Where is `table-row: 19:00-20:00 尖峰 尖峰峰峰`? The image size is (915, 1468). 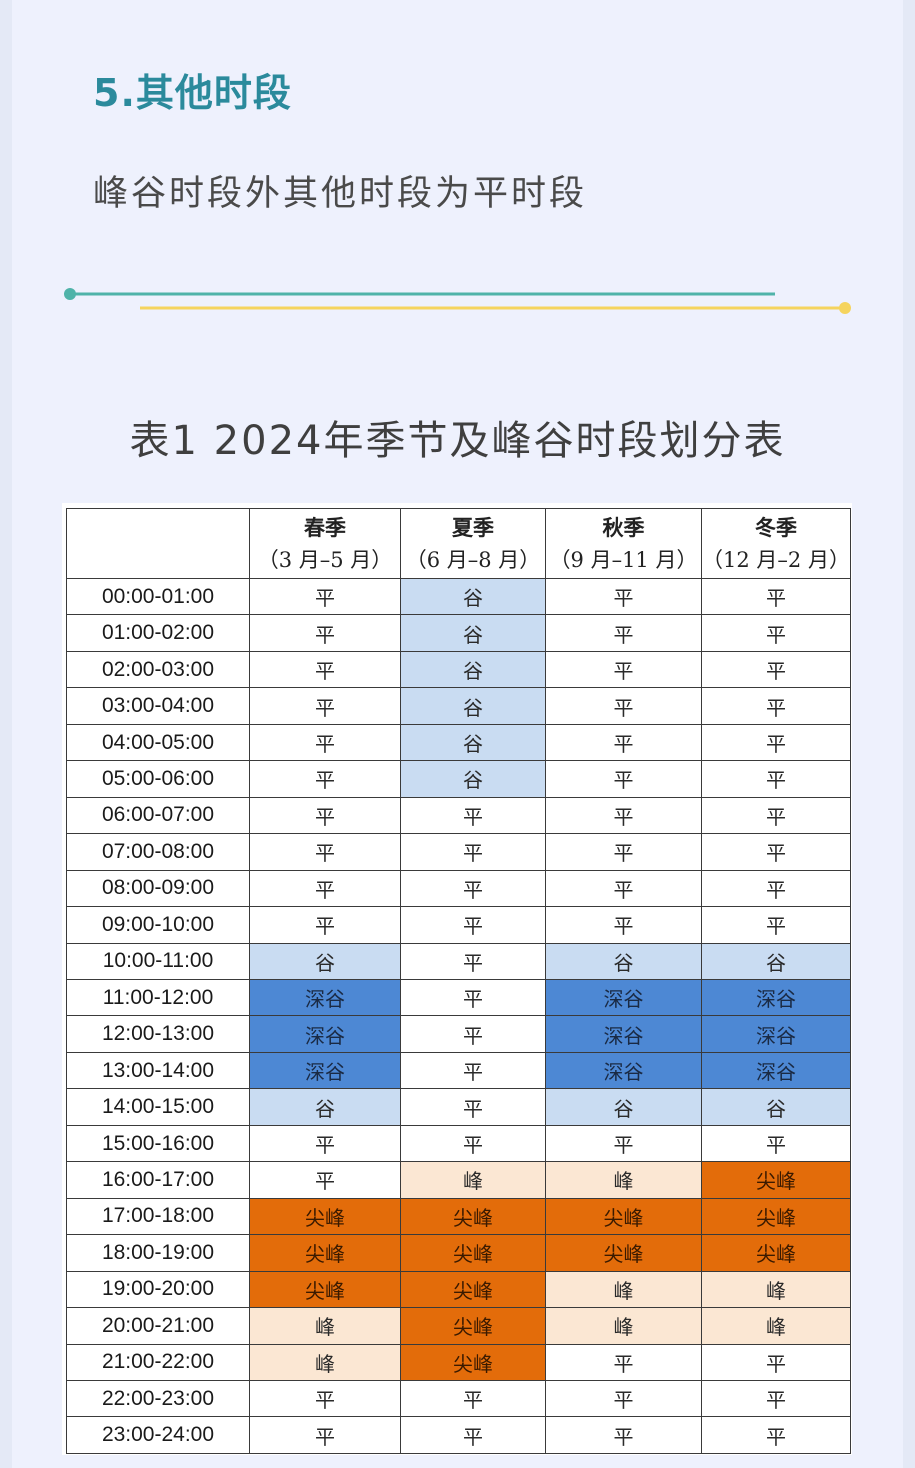 table-row: 19:00-20:00 尖峰 尖峰峰峰 is located at coordinates (458, 1289).